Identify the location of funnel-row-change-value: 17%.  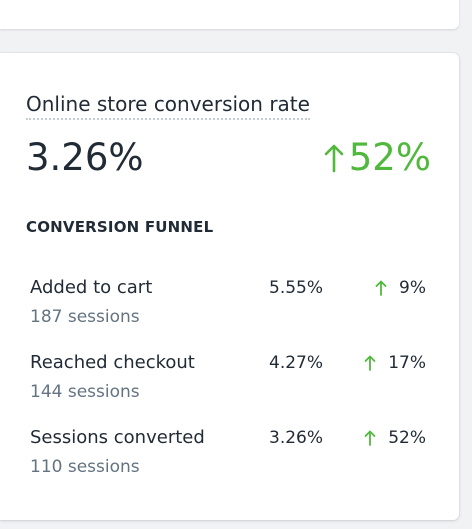
(407, 363).